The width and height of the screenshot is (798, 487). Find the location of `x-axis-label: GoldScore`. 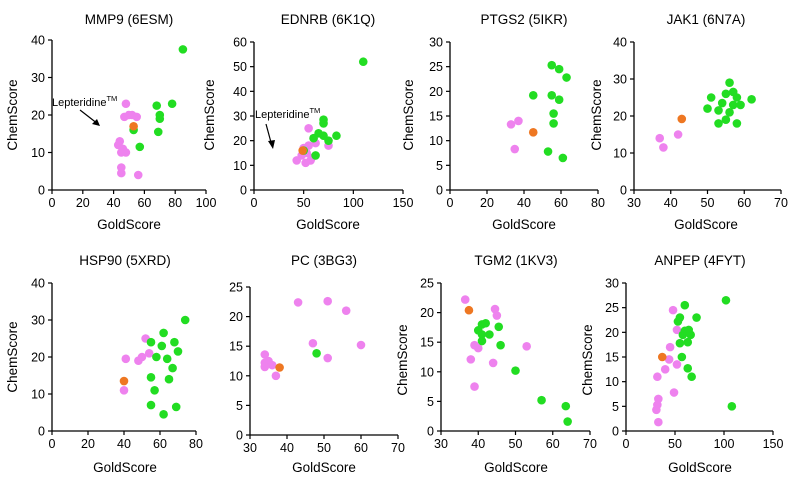

x-axis-label: GoldScore is located at coordinates (129, 224).